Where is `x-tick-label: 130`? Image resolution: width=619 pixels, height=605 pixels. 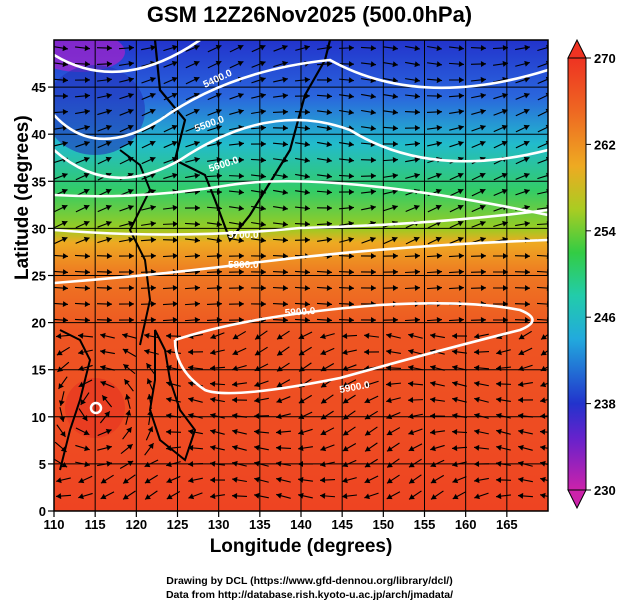 x-tick-label: 130 is located at coordinates (219, 524).